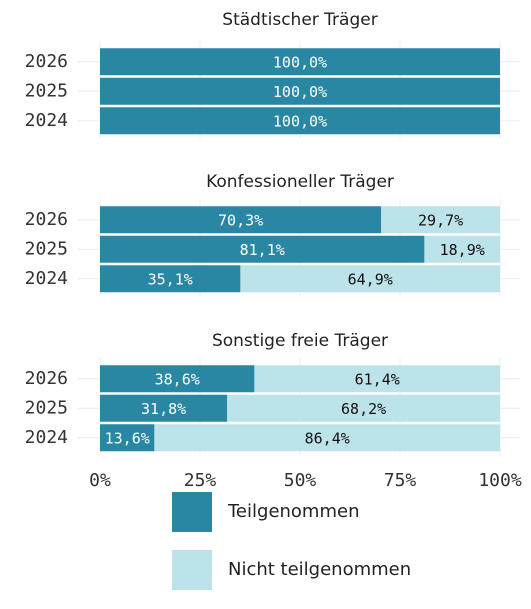 The width and height of the screenshot is (531, 609). What do you see at coordinates (299, 20) in the screenshot?
I see `panel-title: Städtischer Träger` at bounding box center [299, 20].